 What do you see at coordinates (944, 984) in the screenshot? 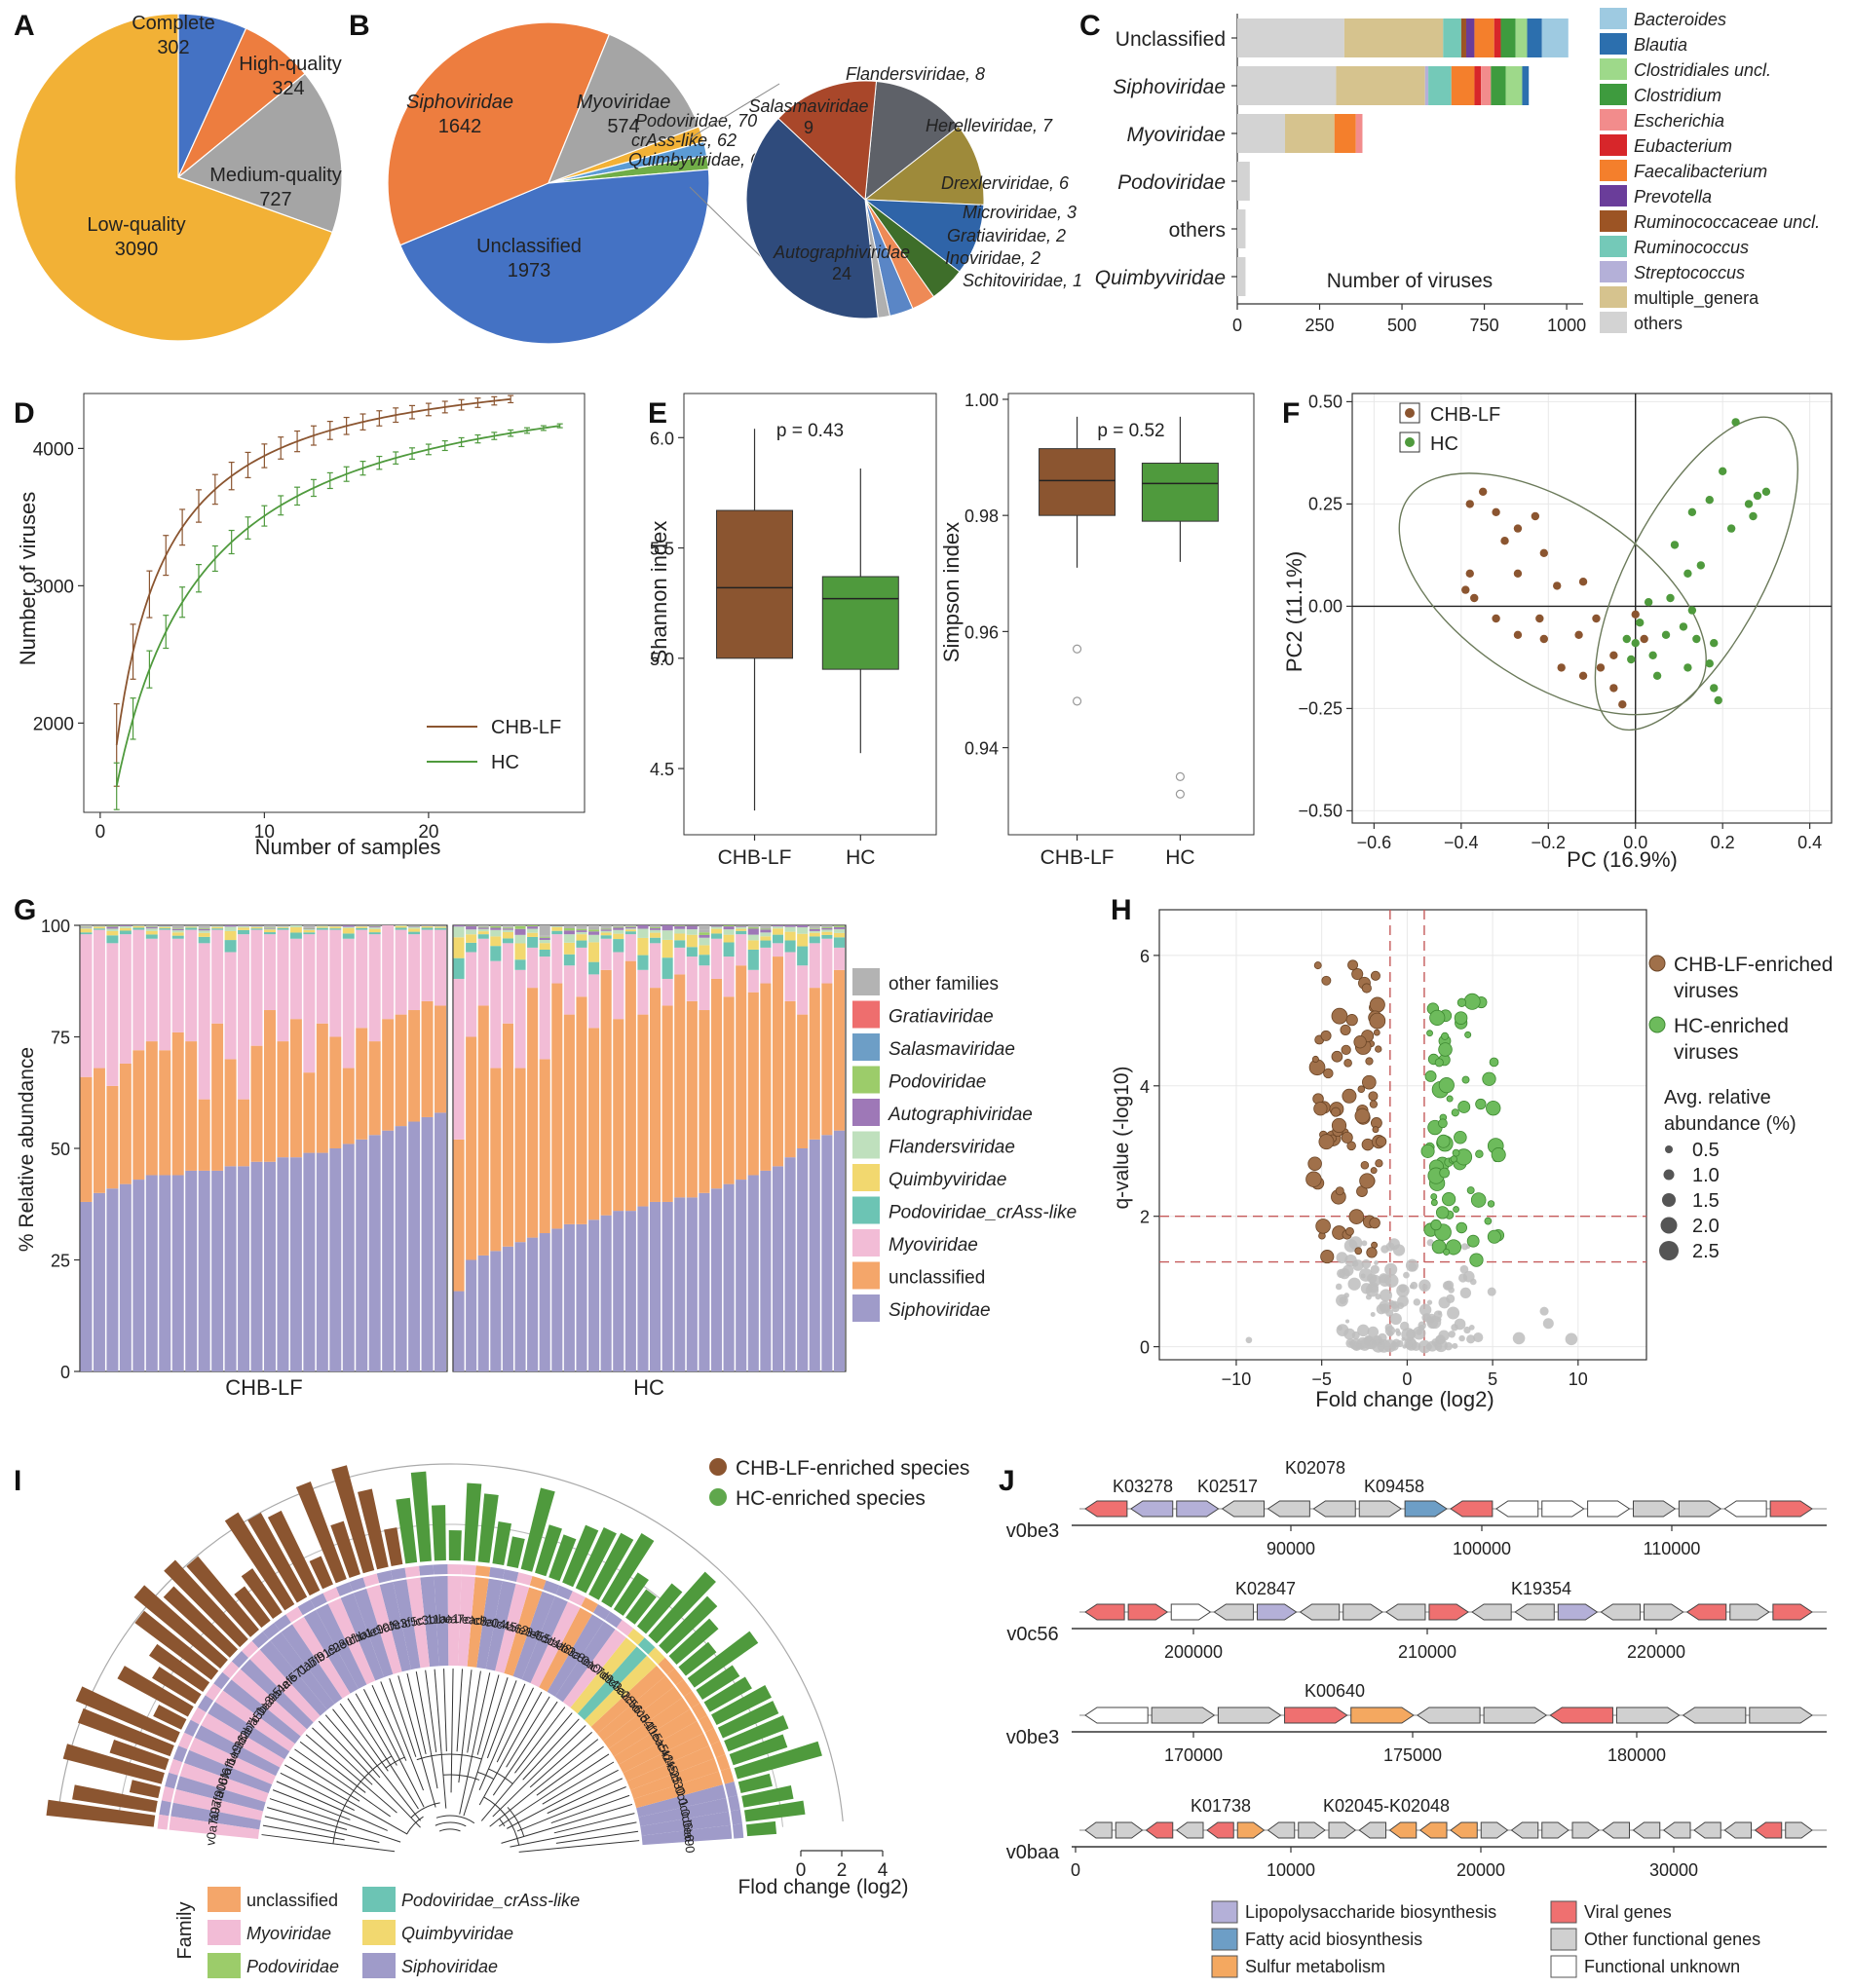
I see `g-legend-label: other families` at bounding box center [944, 984].